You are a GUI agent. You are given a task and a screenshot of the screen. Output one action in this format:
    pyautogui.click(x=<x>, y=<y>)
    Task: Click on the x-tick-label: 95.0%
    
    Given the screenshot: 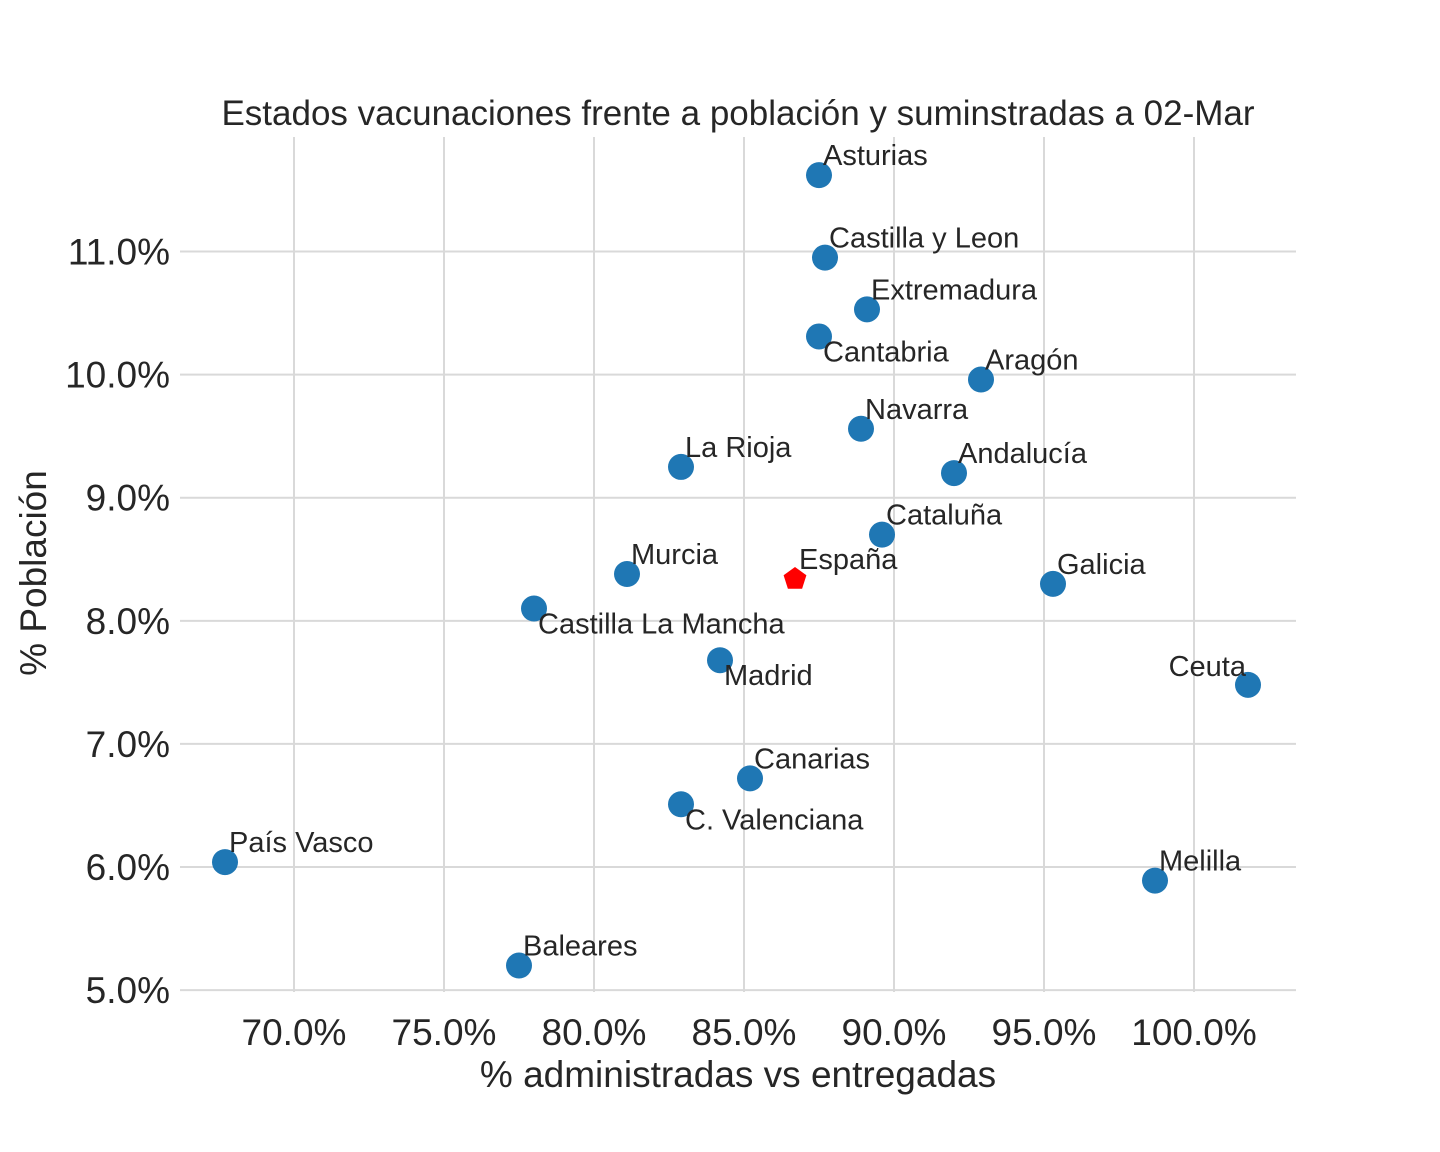 What is the action you would take?
    pyautogui.click(x=1044, y=1032)
    